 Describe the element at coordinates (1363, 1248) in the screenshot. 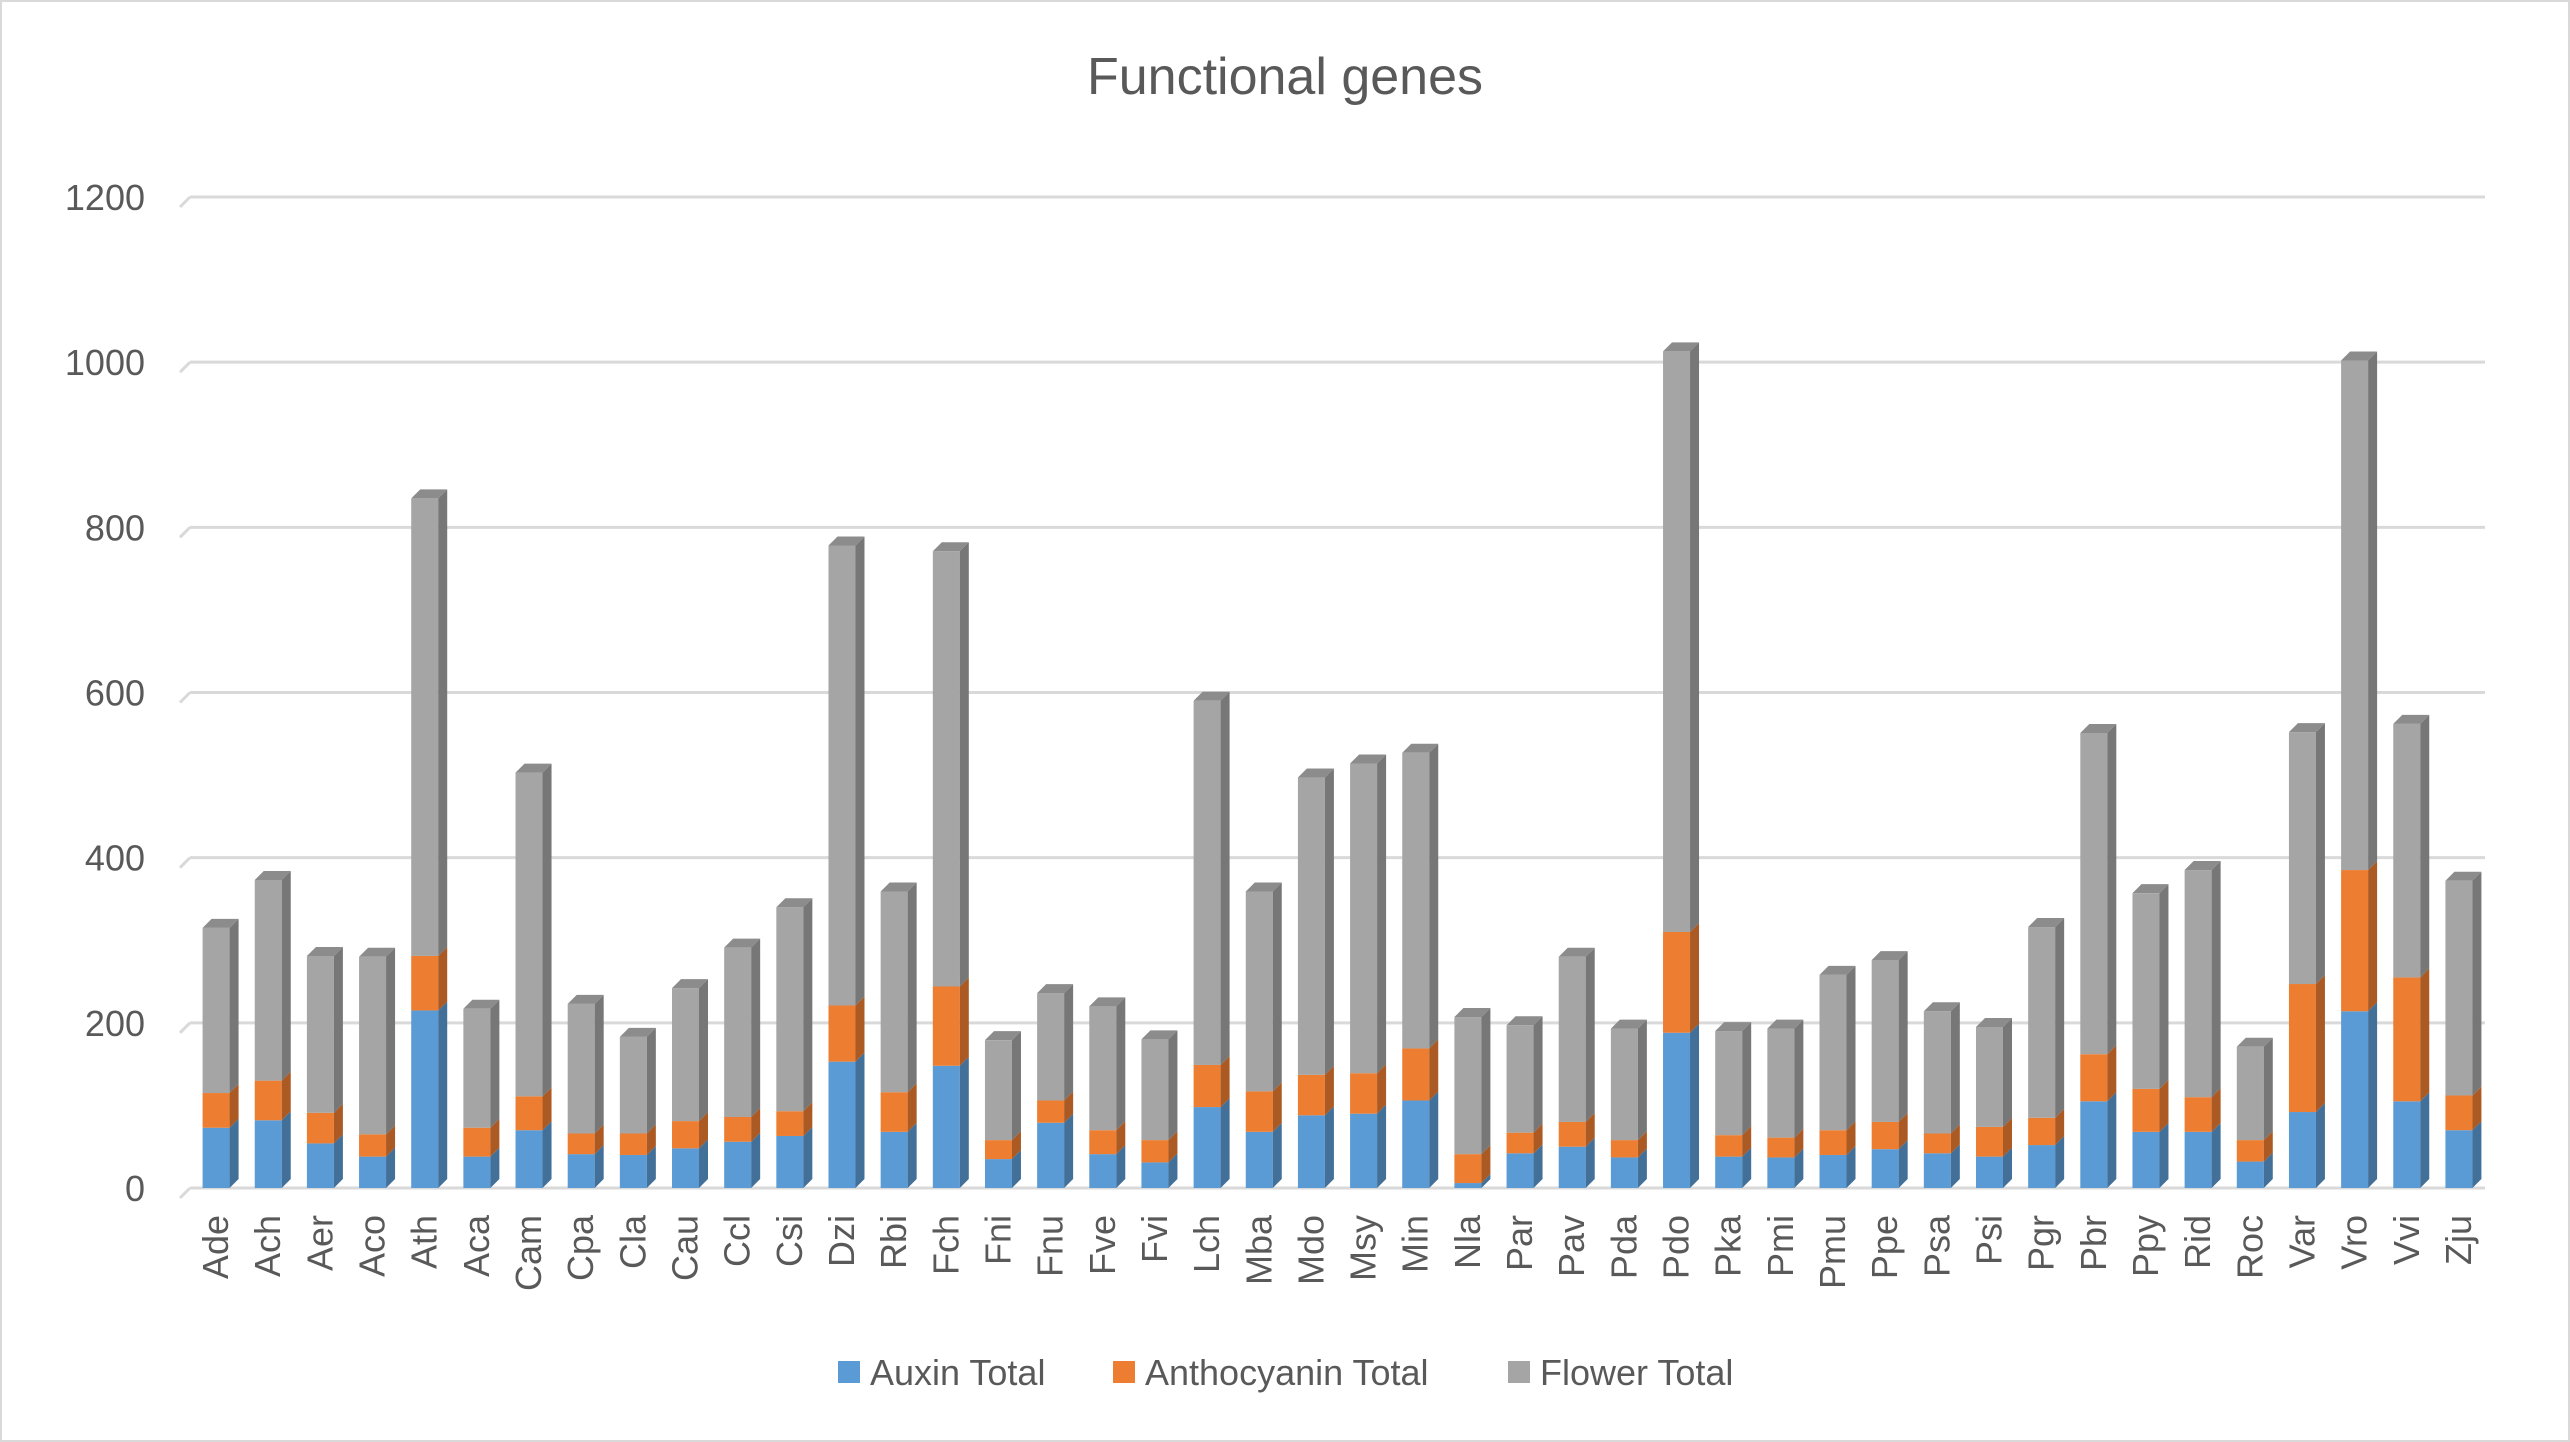

I see `x-tick-label: Msy` at that location.